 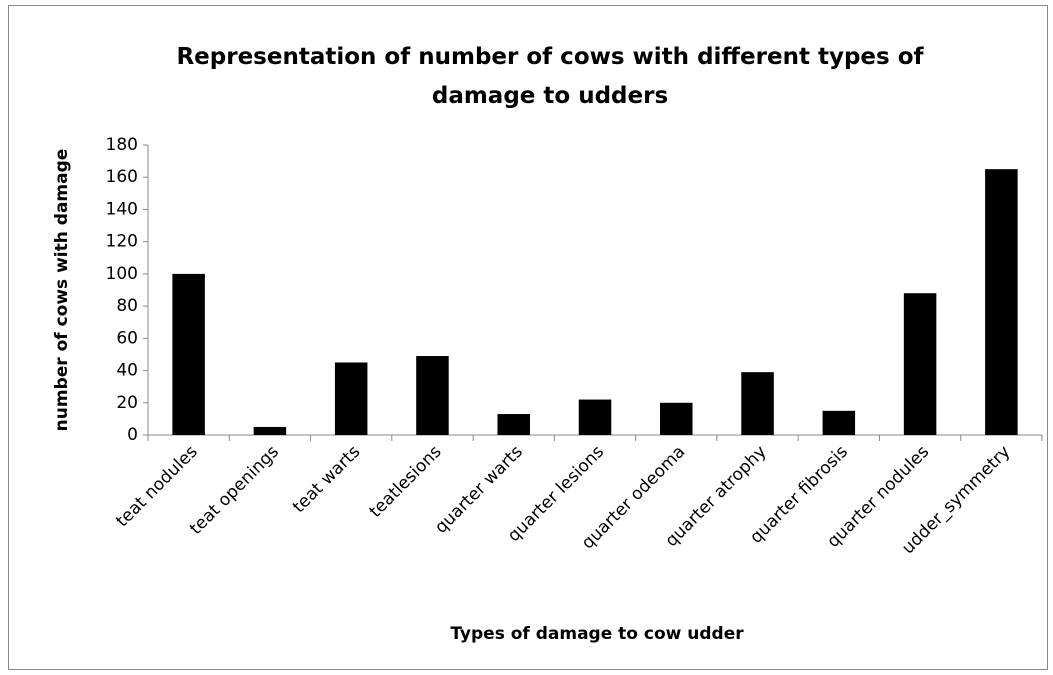 What do you see at coordinates (127, 338) in the screenshot?
I see `y-tick-label: 60` at bounding box center [127, 338].